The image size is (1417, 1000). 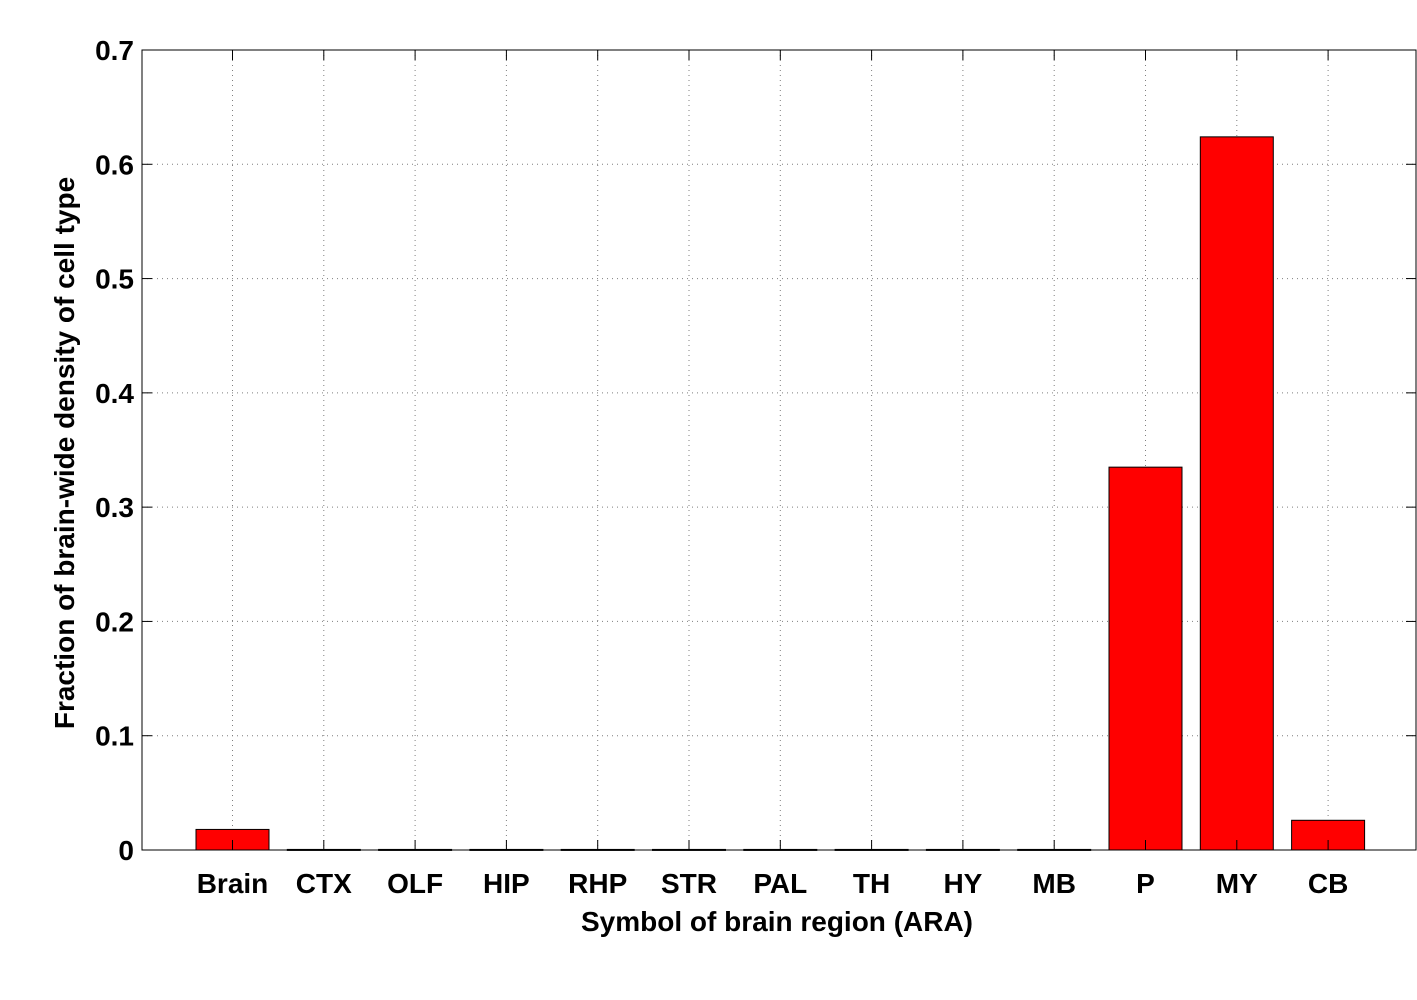 What do you see at coordinates (1328, 883) in the screenshot?
I see `x-tick-label: CB` at bounding box center [1328, 883].